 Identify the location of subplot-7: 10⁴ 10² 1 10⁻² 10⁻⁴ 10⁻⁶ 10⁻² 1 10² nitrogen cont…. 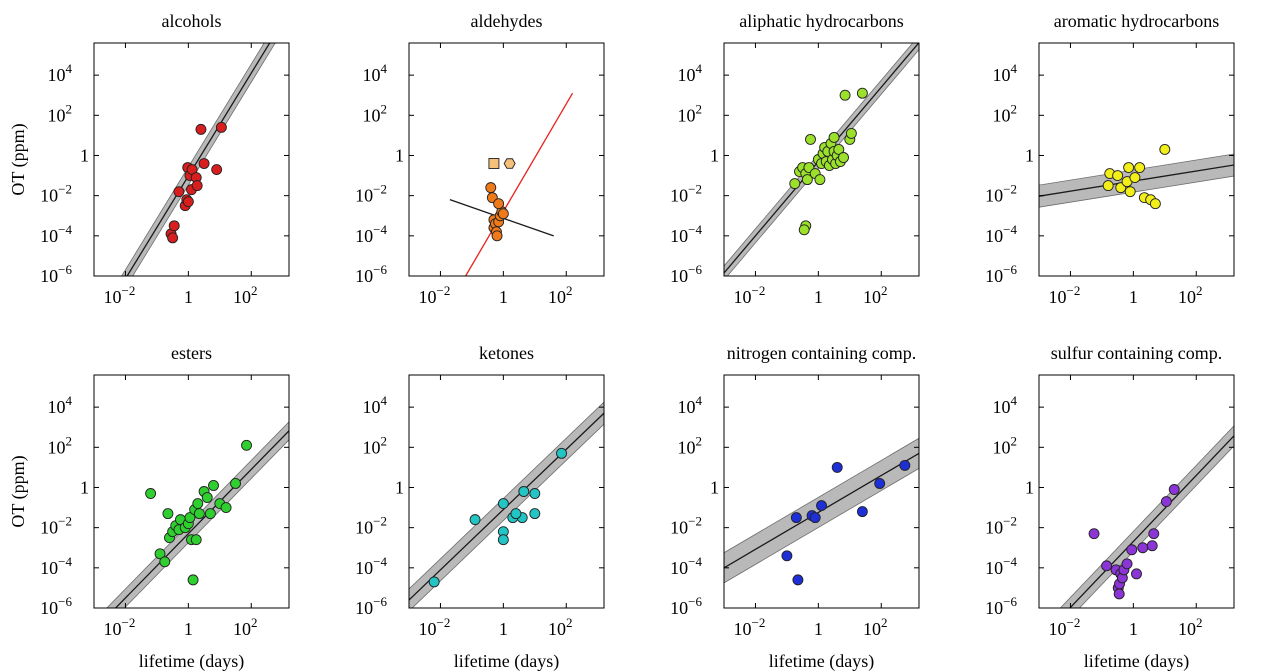
(795, 507).